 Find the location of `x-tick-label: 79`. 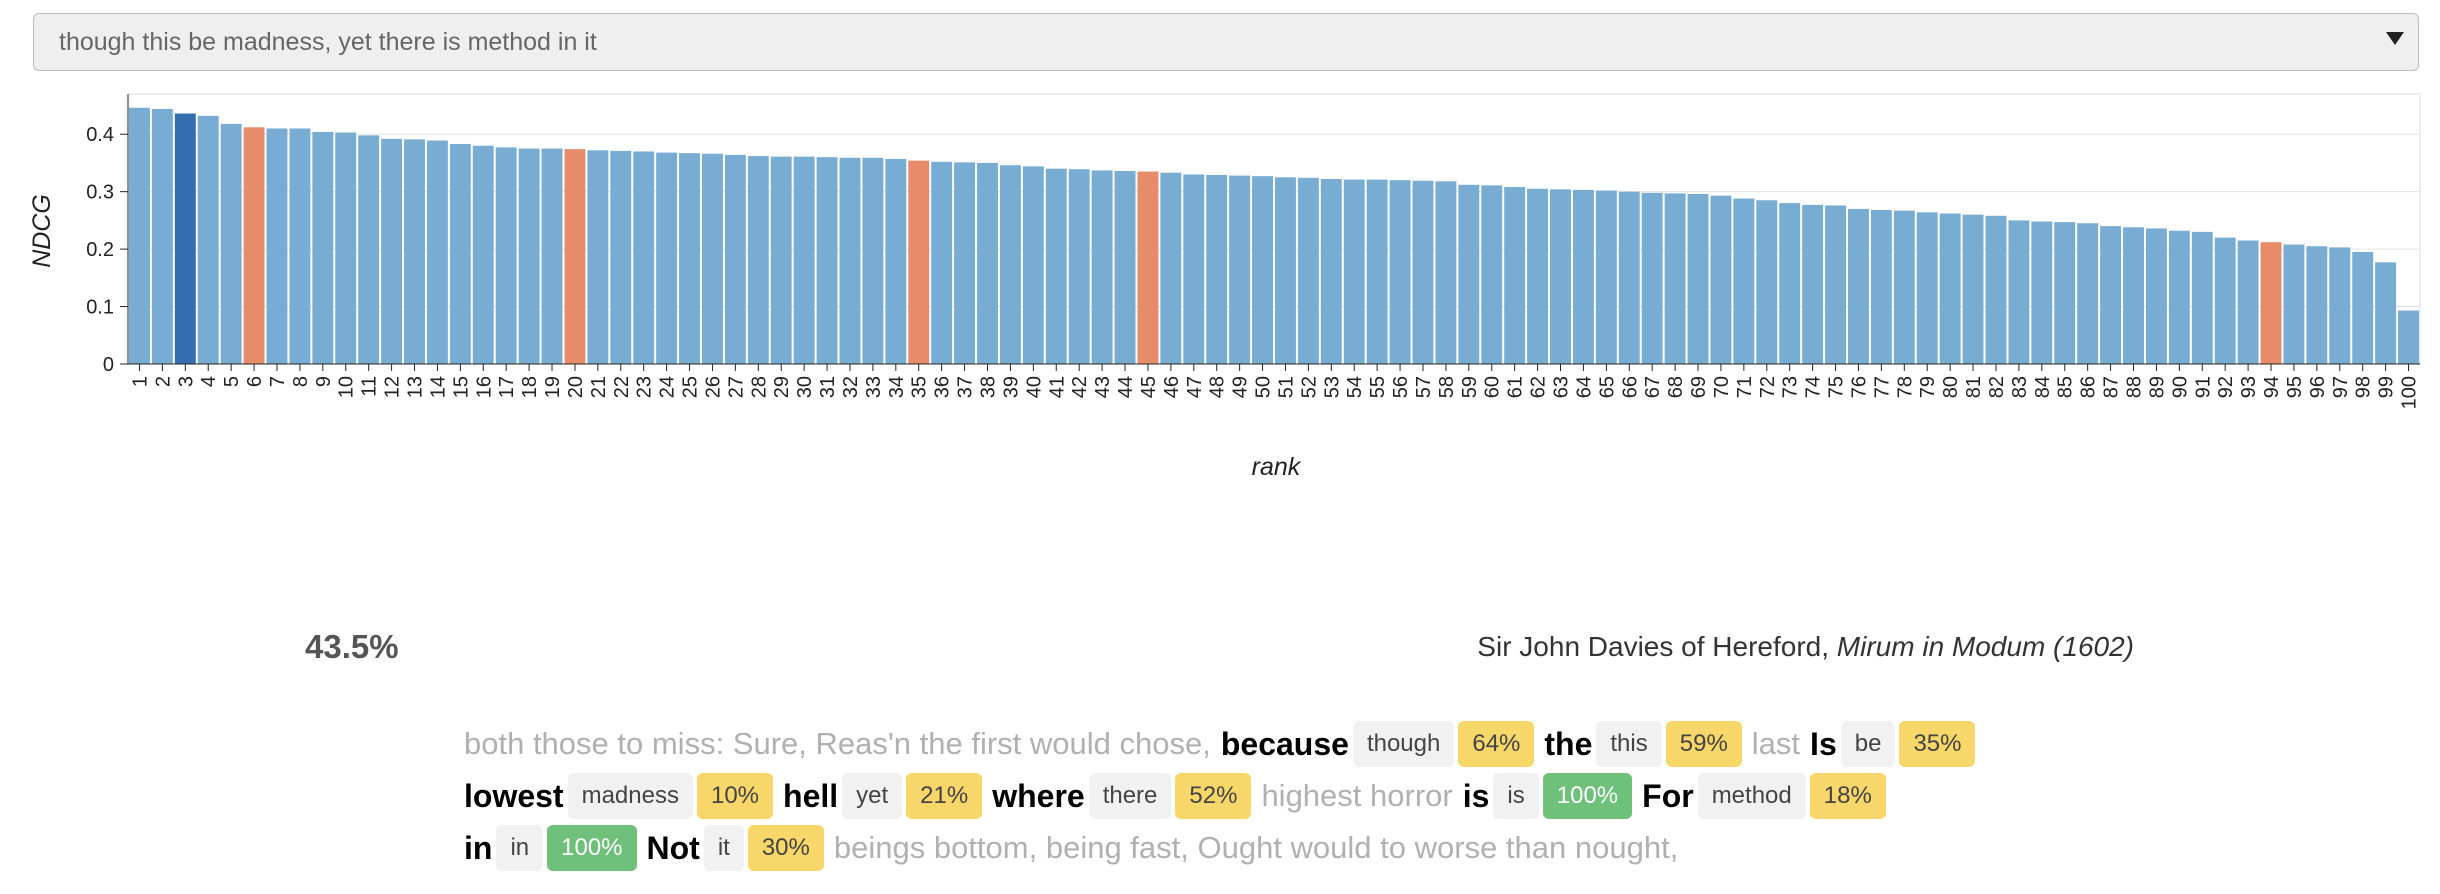

x-tick-label: 79 is located at coordinates (1928, 387).